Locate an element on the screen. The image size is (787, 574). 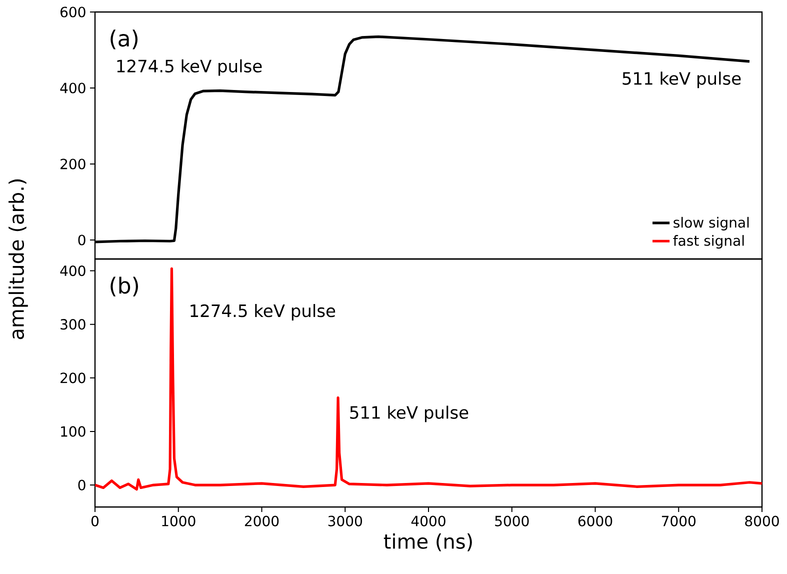
x-tick-label: 3000 is located at coordinates (345, 521).